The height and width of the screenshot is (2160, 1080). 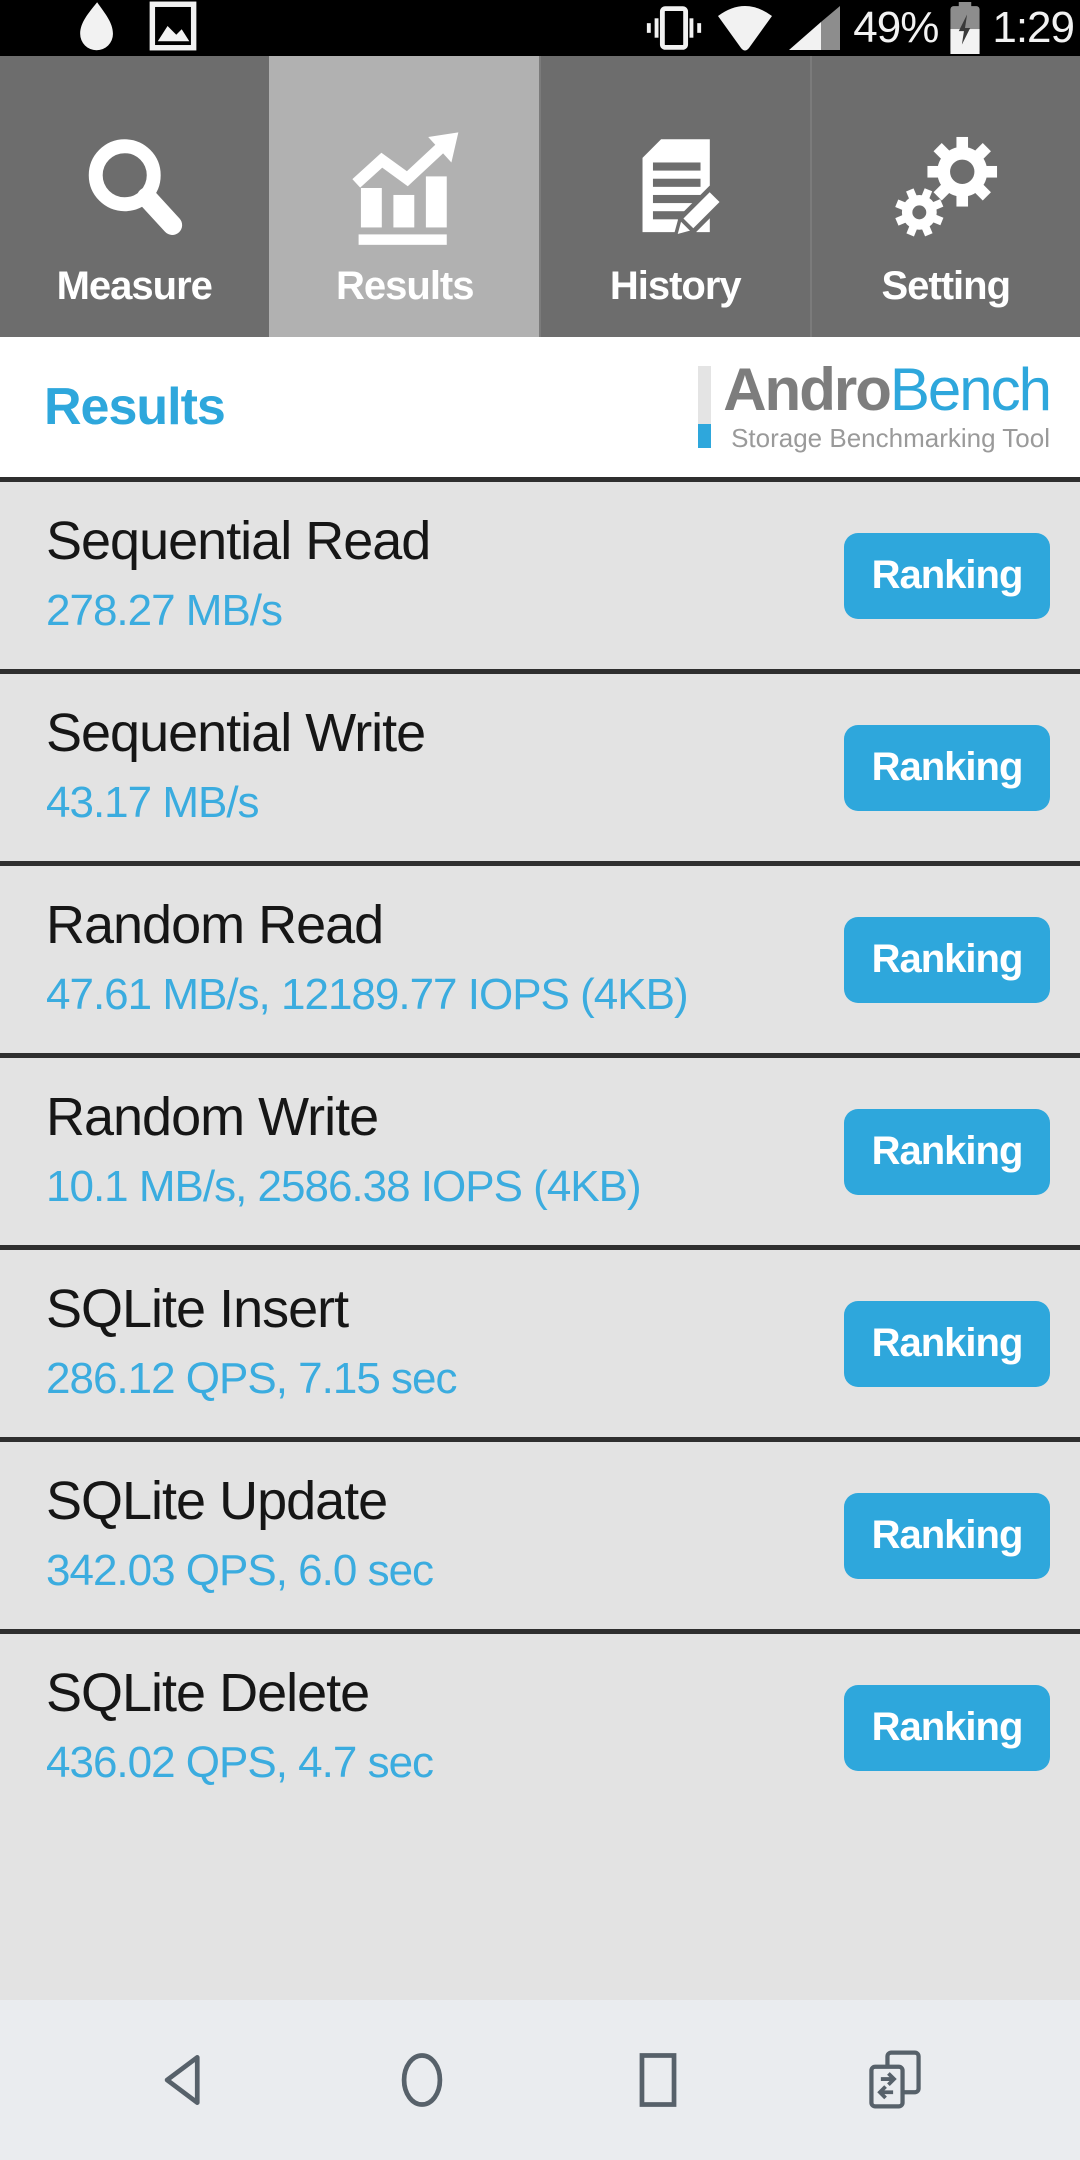 What do you see at coordinates (540, 28) in the screenshot?
I see `status-bar: 49% 1:29` at bounding box center [540, 28].